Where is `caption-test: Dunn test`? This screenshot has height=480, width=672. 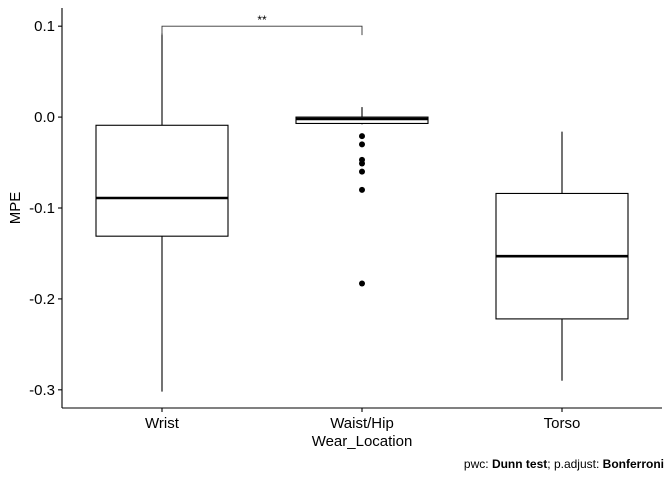 caption-test: Dunn test is located at coordinates (519, 464).